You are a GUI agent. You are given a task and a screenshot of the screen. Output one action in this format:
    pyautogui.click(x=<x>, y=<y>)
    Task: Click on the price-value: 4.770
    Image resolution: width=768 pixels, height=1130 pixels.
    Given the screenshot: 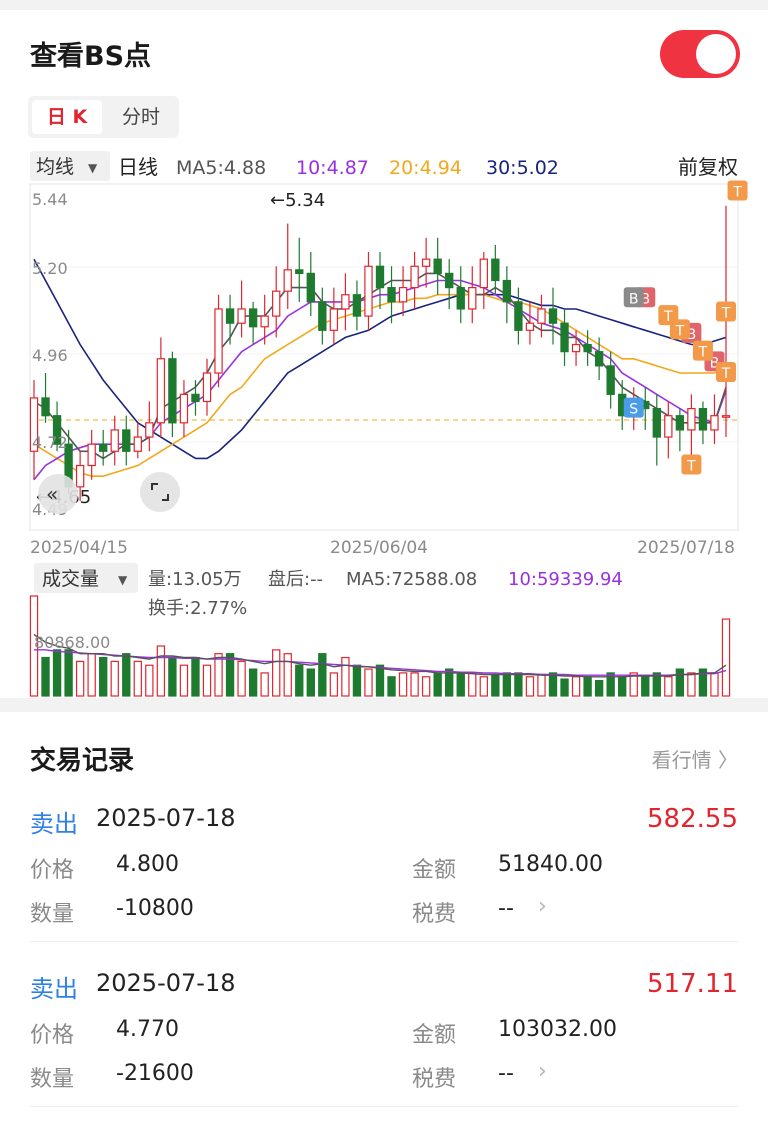 What is the action you would take?
    pyautogui.click(x=147, y=1029)
    